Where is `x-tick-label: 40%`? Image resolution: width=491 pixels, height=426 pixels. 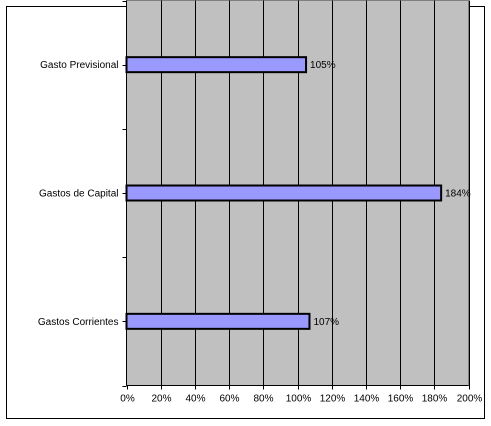
x-tick-label: 40% is located at coordinates (195, 399).